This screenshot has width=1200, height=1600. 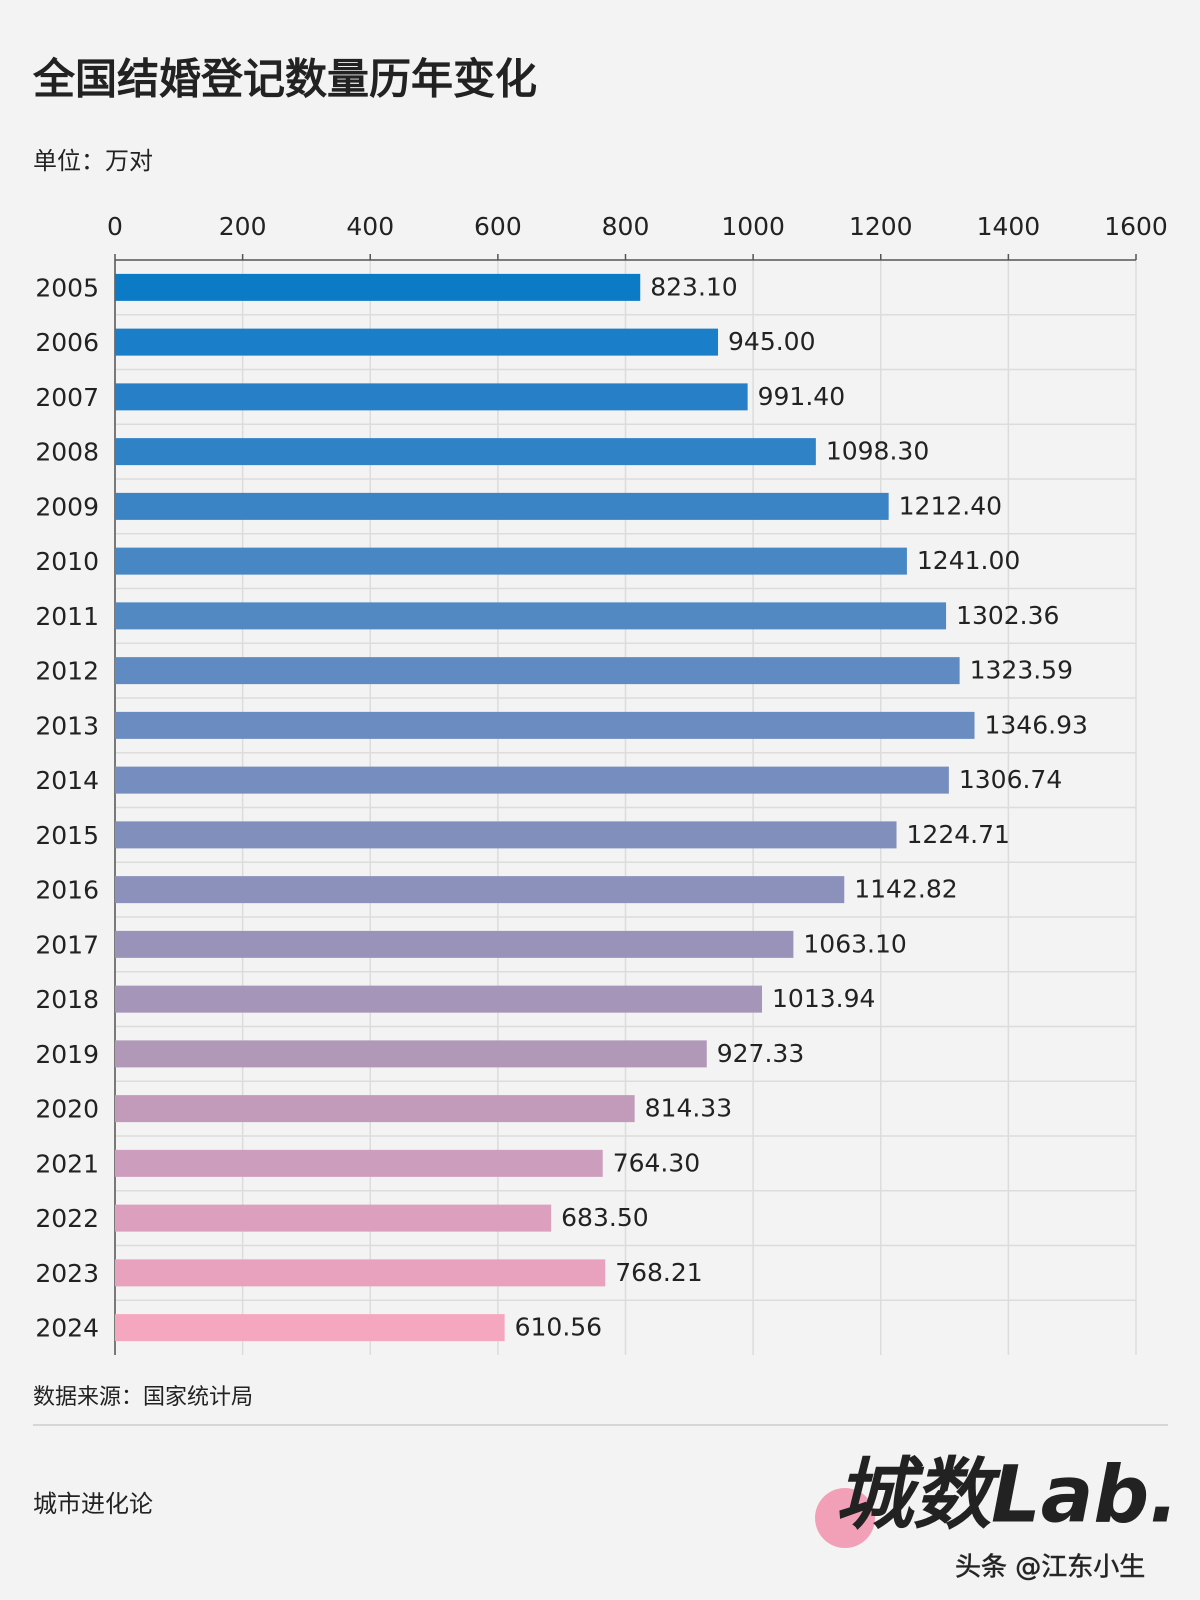 What do you see at coordinates (67, 835) in the screenshot?
I see `y-tick-label: 2015` at bounding box center [67, 835].